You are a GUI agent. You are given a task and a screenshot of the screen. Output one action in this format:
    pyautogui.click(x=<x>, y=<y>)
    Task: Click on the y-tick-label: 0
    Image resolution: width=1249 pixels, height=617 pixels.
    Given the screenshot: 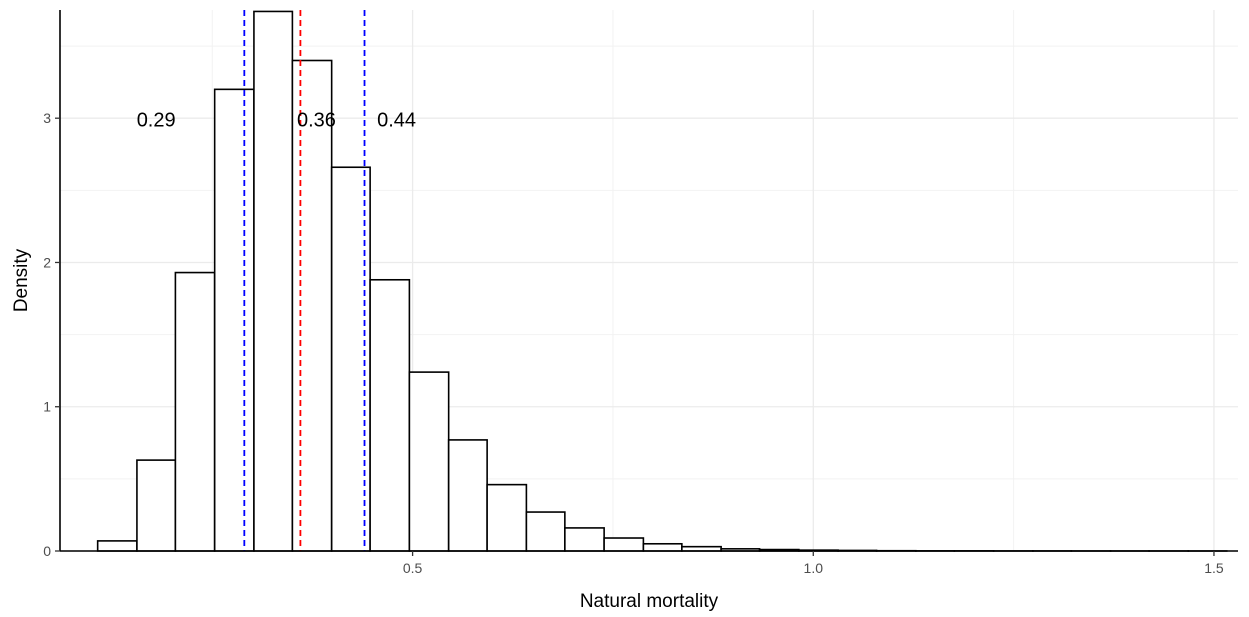 What is the action you would take?
    pyautogui.click(x=47, y=551)
    